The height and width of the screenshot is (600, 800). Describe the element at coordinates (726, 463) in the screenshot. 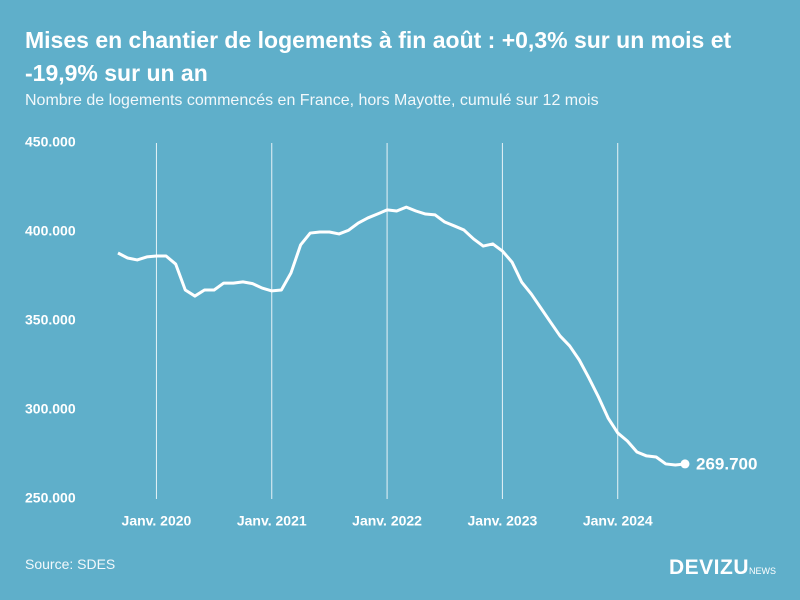

I see `value-label: 269.700` at that location.